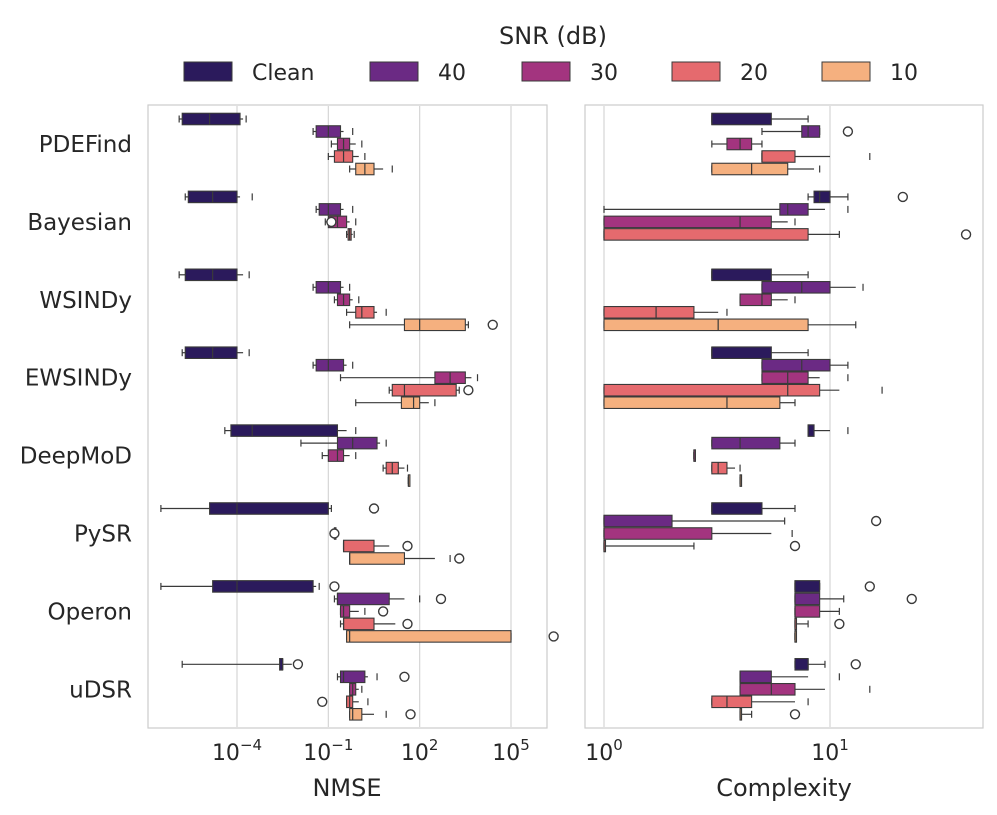 Image resolution: width=997 pixels, height=815 pixels. I want to click on nmse-box-udsr-clean, so click(242, 664).